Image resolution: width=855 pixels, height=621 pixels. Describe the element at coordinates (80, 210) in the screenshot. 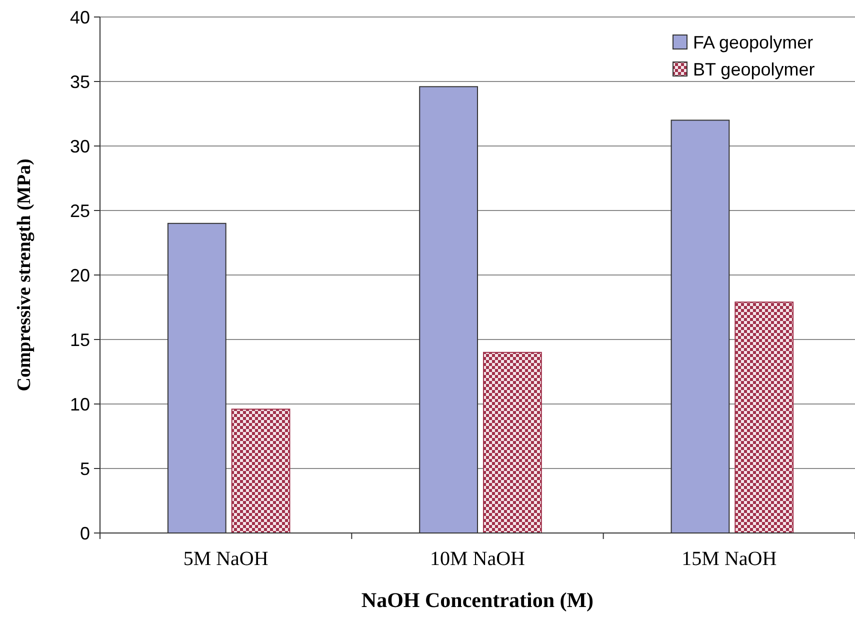

I see `y-tick-label: 25` at that location.